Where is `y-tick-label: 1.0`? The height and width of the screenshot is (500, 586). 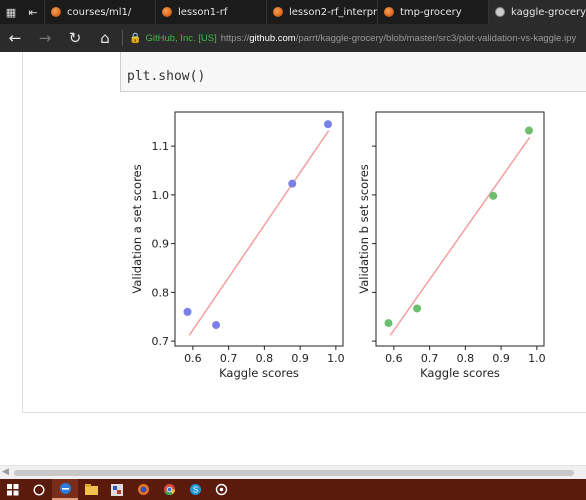 y-tick-label: 1.0 is located at coordinates (161, 195).